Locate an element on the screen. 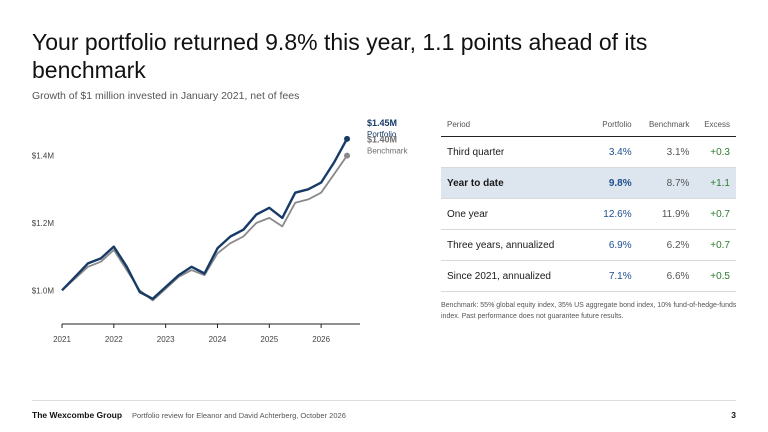 The image size is (768, 432). benchmark-return-cell: 3.1% is located at coordinates (660, 152).